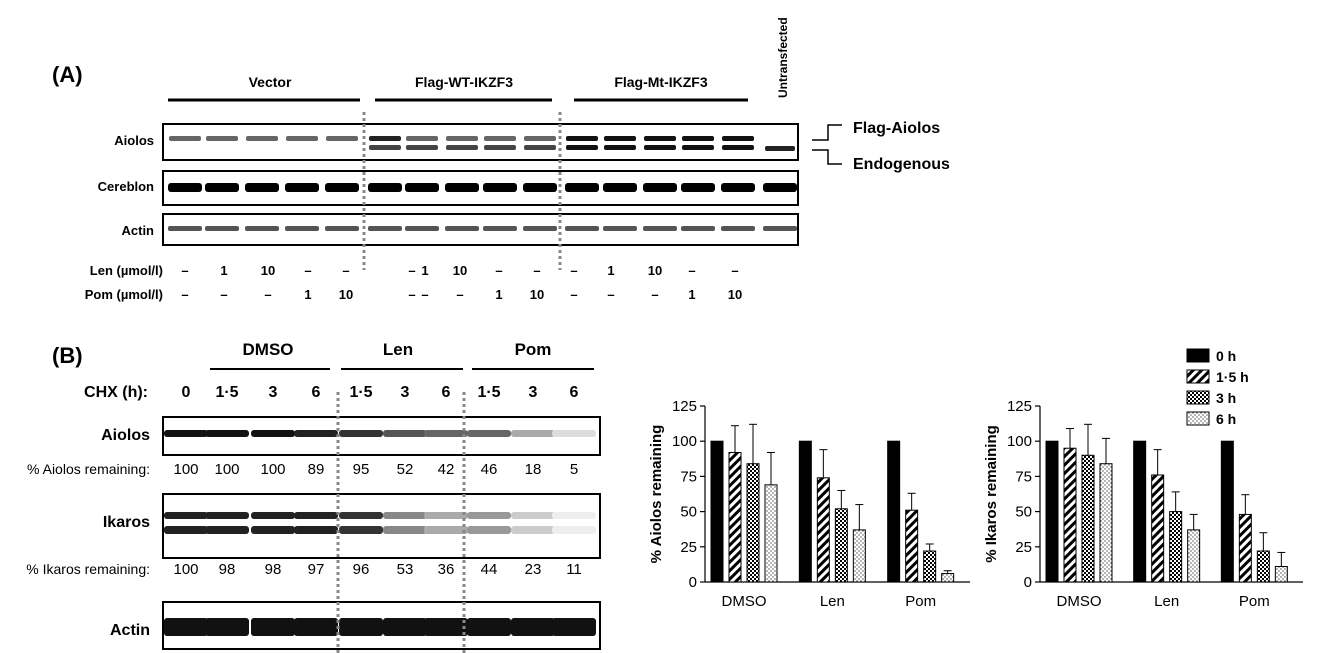 This screenshot has height=653, width=1317. I want to click on legend-label: 0 h, so click(1226, 356).